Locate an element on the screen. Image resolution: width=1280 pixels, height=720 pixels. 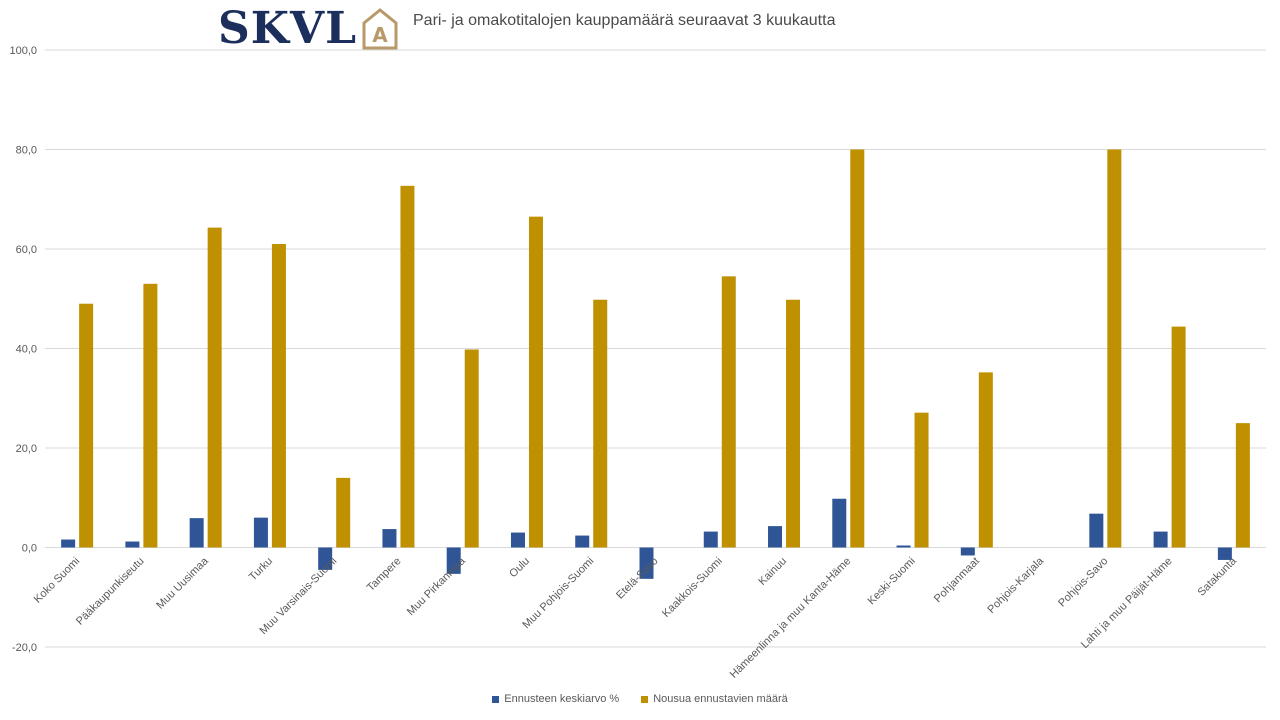
category-label: Muu Pirkanmaa is located at coordinates (437, 587).